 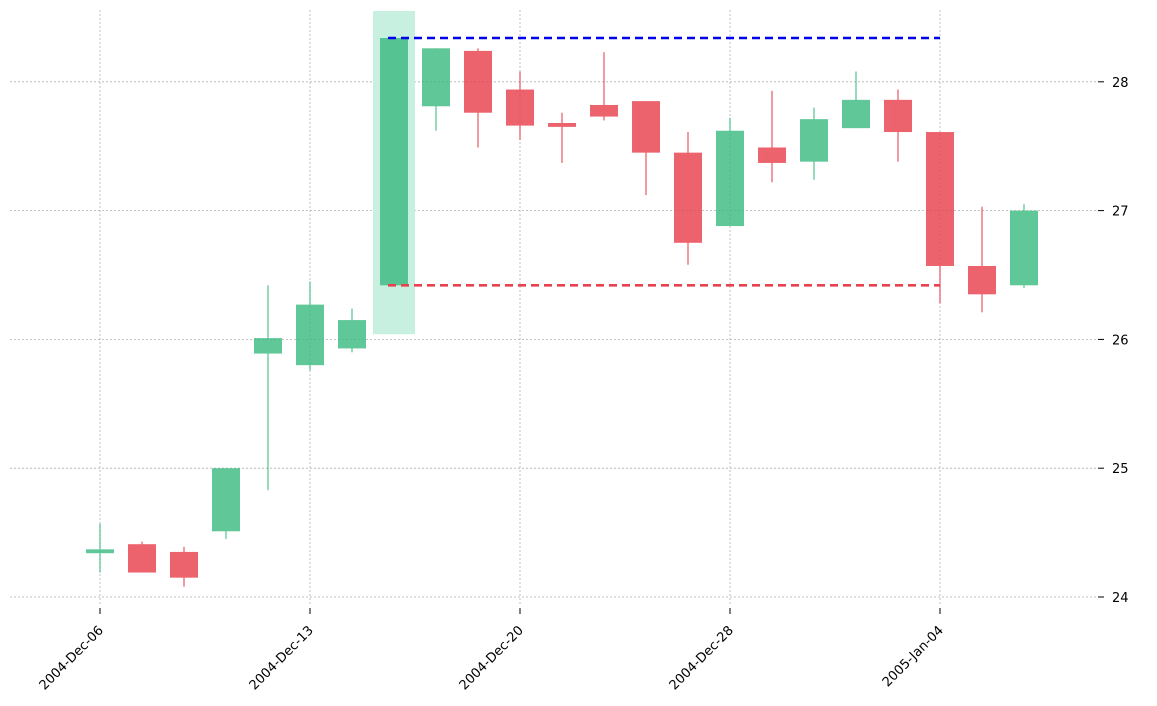 What do you see at coordinates (1120, 212) in the screenshot?
I see `y-tick-label: 27` at bounding box center [1120, 212].